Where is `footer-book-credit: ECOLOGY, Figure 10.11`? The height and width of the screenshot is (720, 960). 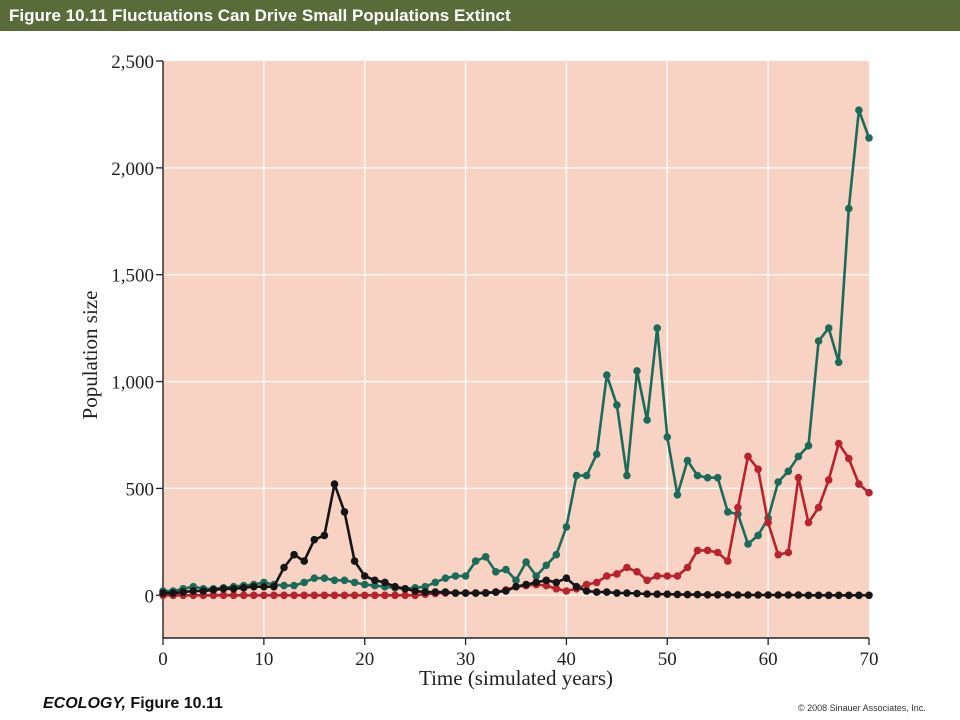
footer-book-credit: ECOLOGY, Figure 10.11 is located at coordinates (133, 704).